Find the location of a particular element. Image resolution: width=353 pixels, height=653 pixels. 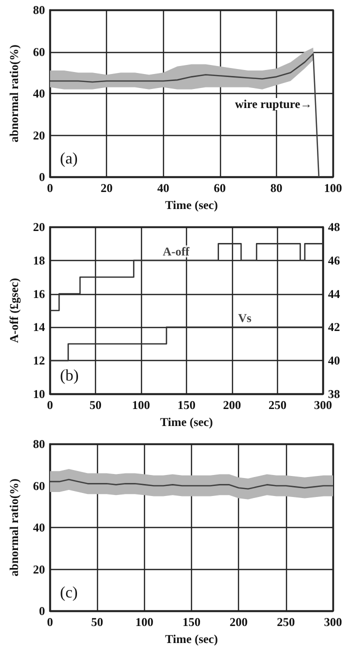

y-tick-label: 10 is located at coordinates (39, 394).